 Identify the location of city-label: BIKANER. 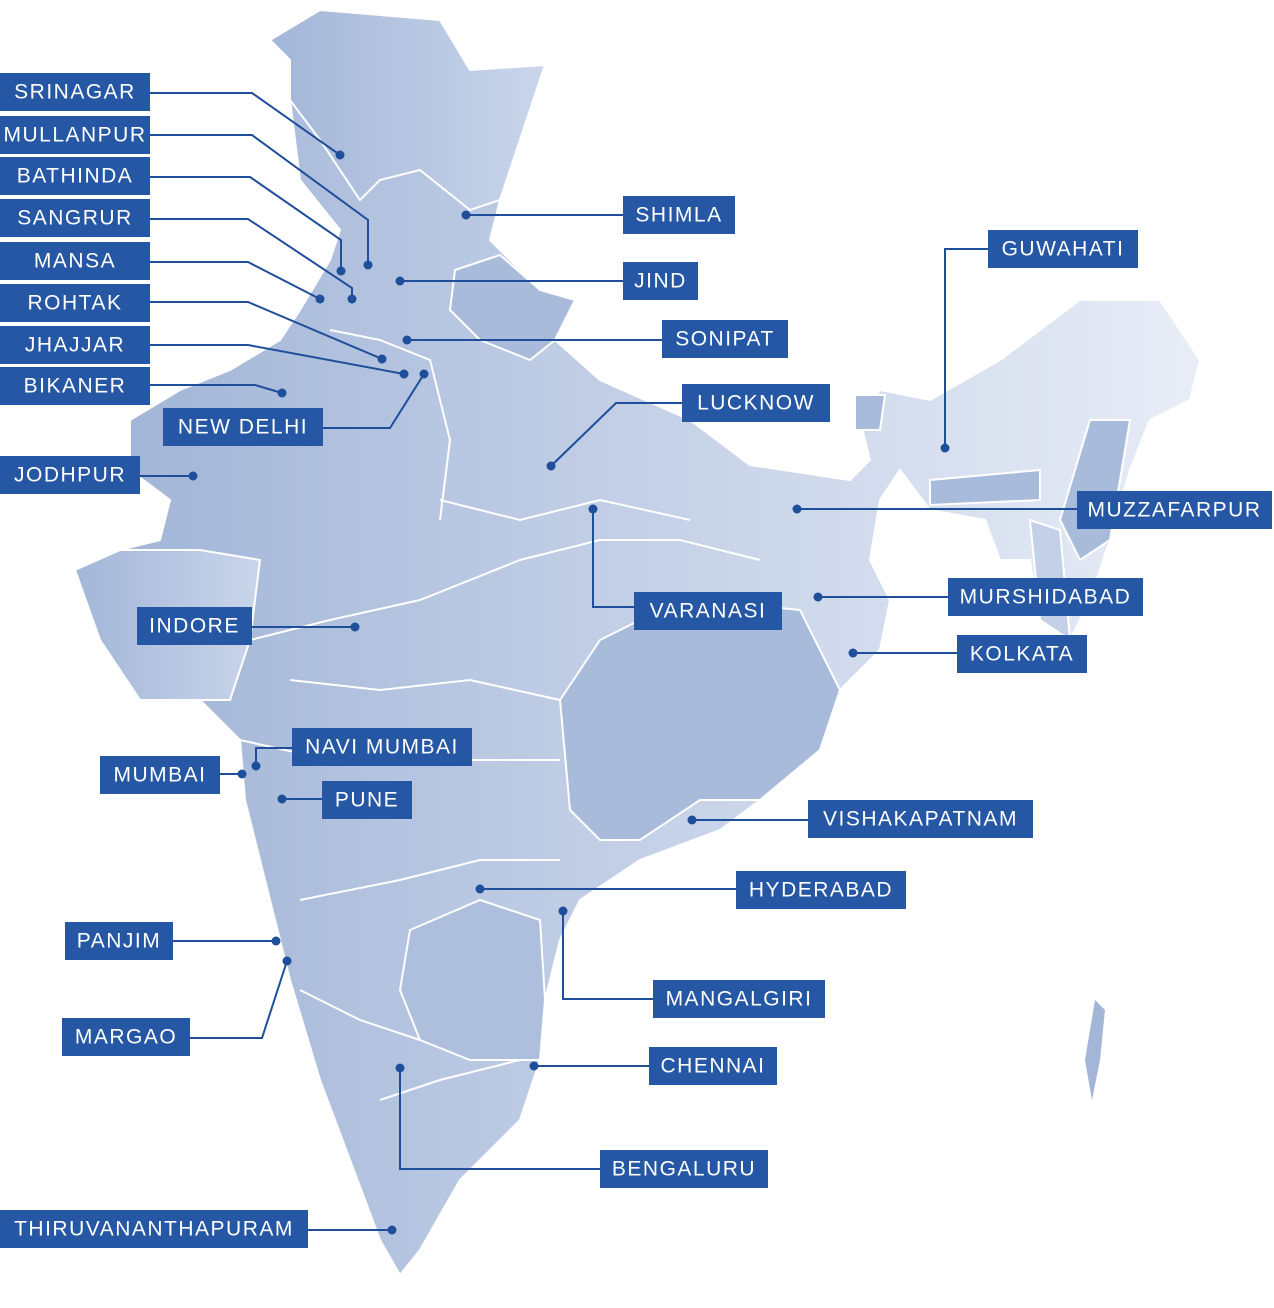
(75, 386).